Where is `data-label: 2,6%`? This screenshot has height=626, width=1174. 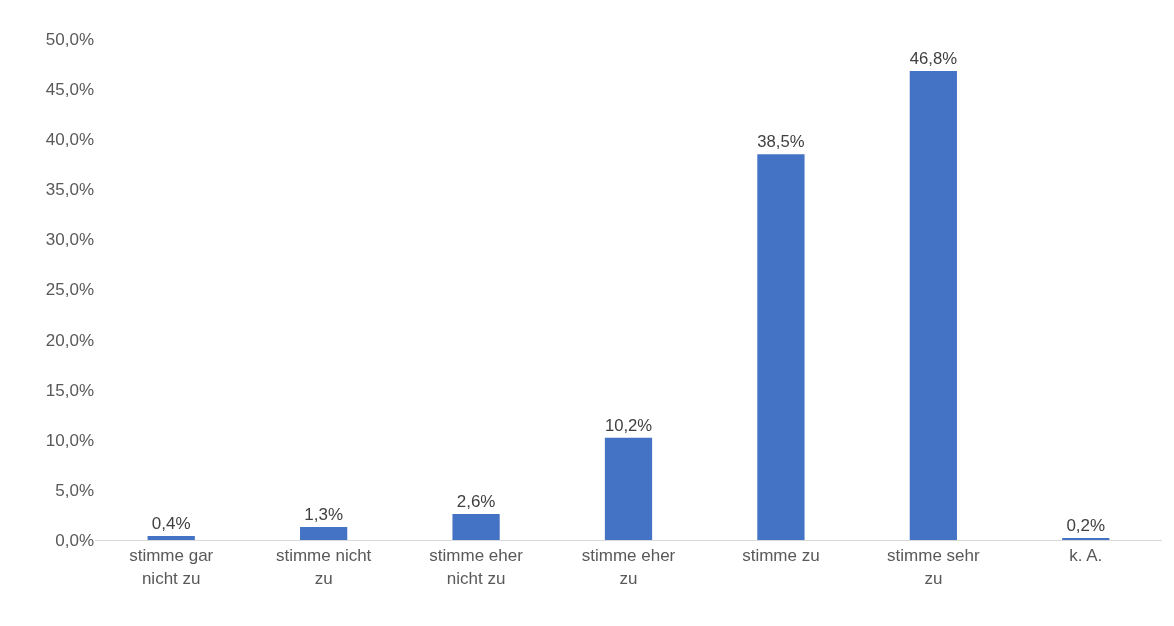
data-label: 2,6% is located at coordinates (476, 501).